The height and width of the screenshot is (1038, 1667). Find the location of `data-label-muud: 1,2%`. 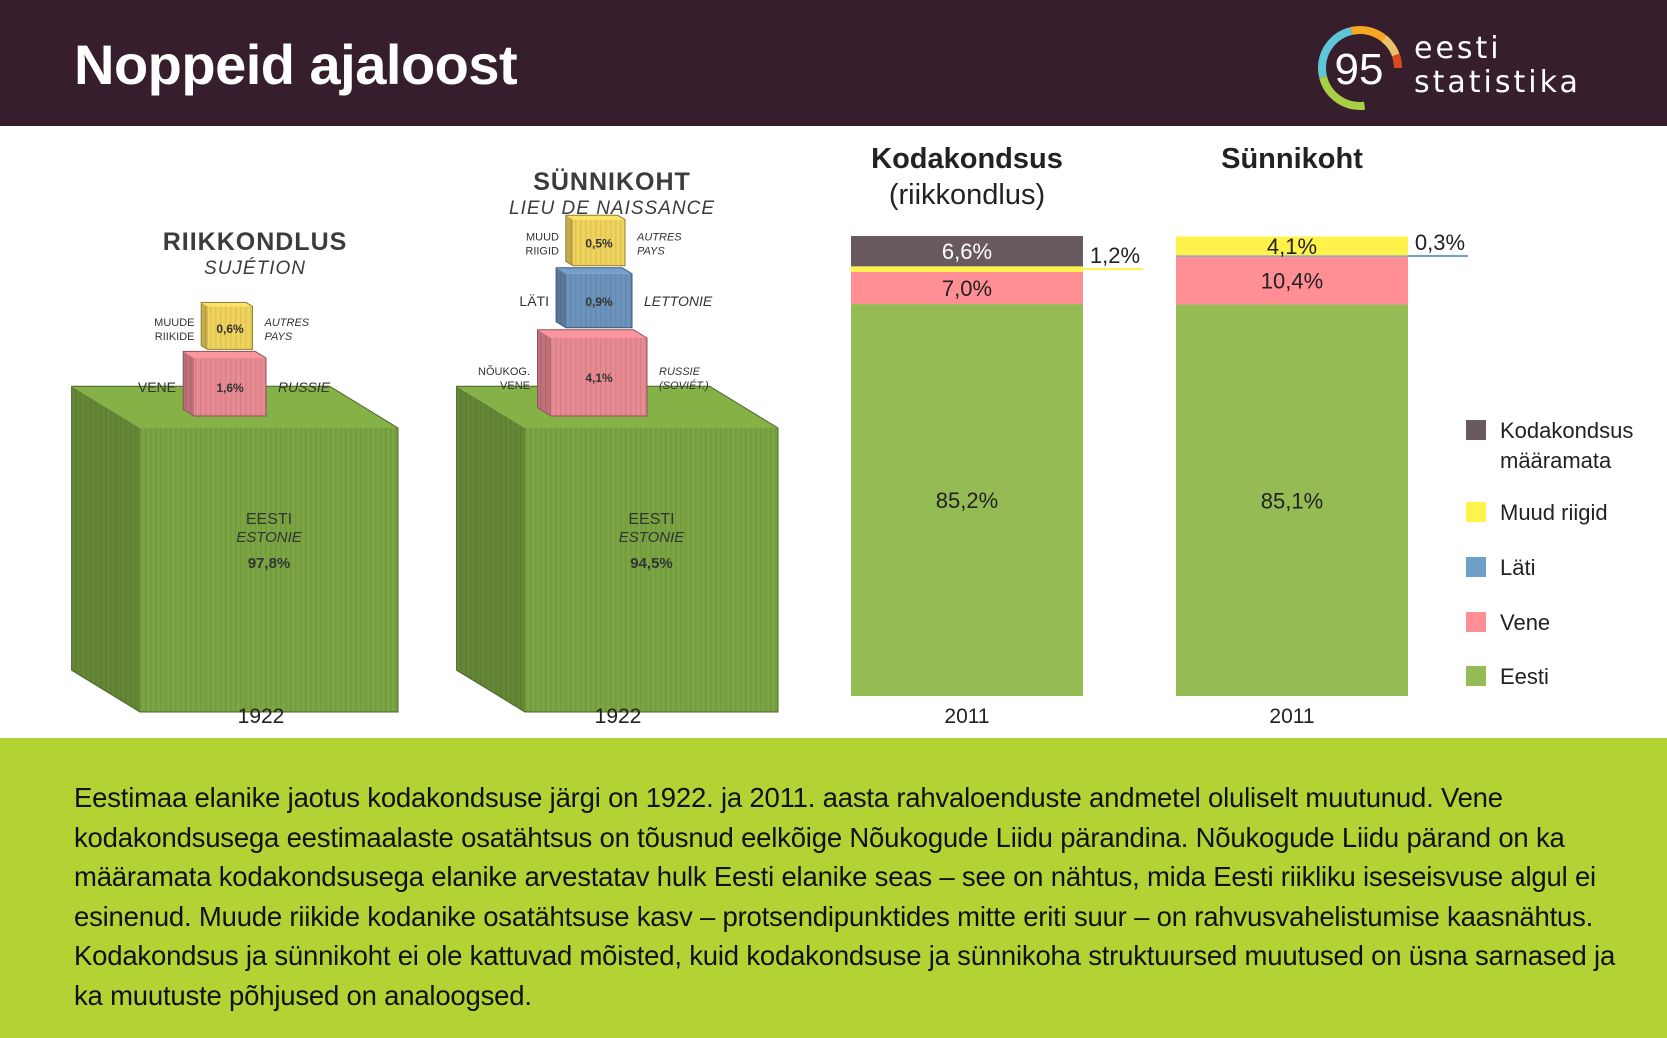

data-label-muud: 1,2% is located at coordinates (1115, 255).